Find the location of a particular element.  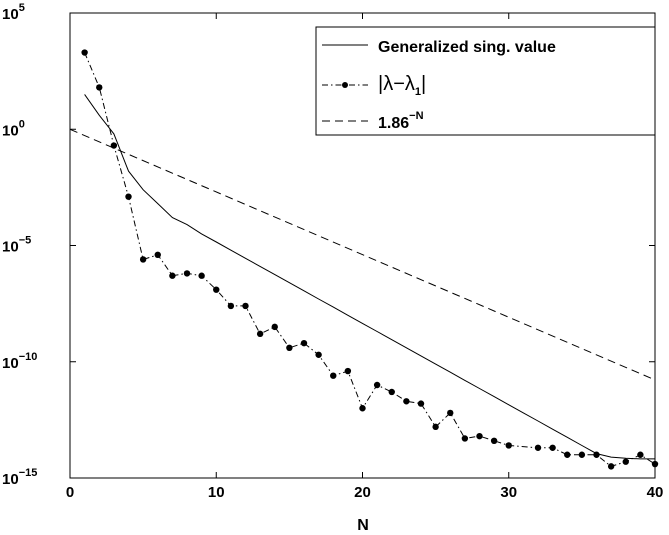

legend-swatch-lambda-marker is located at coordinates (345, 85).